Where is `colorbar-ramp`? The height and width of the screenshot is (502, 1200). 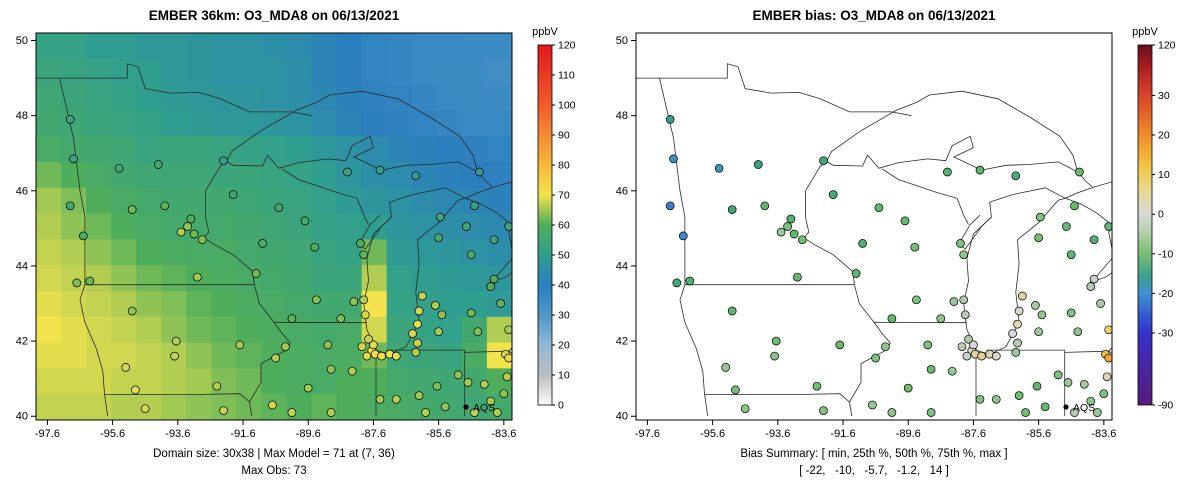 colorbar-ramp is located at coordinates (1145, 225).